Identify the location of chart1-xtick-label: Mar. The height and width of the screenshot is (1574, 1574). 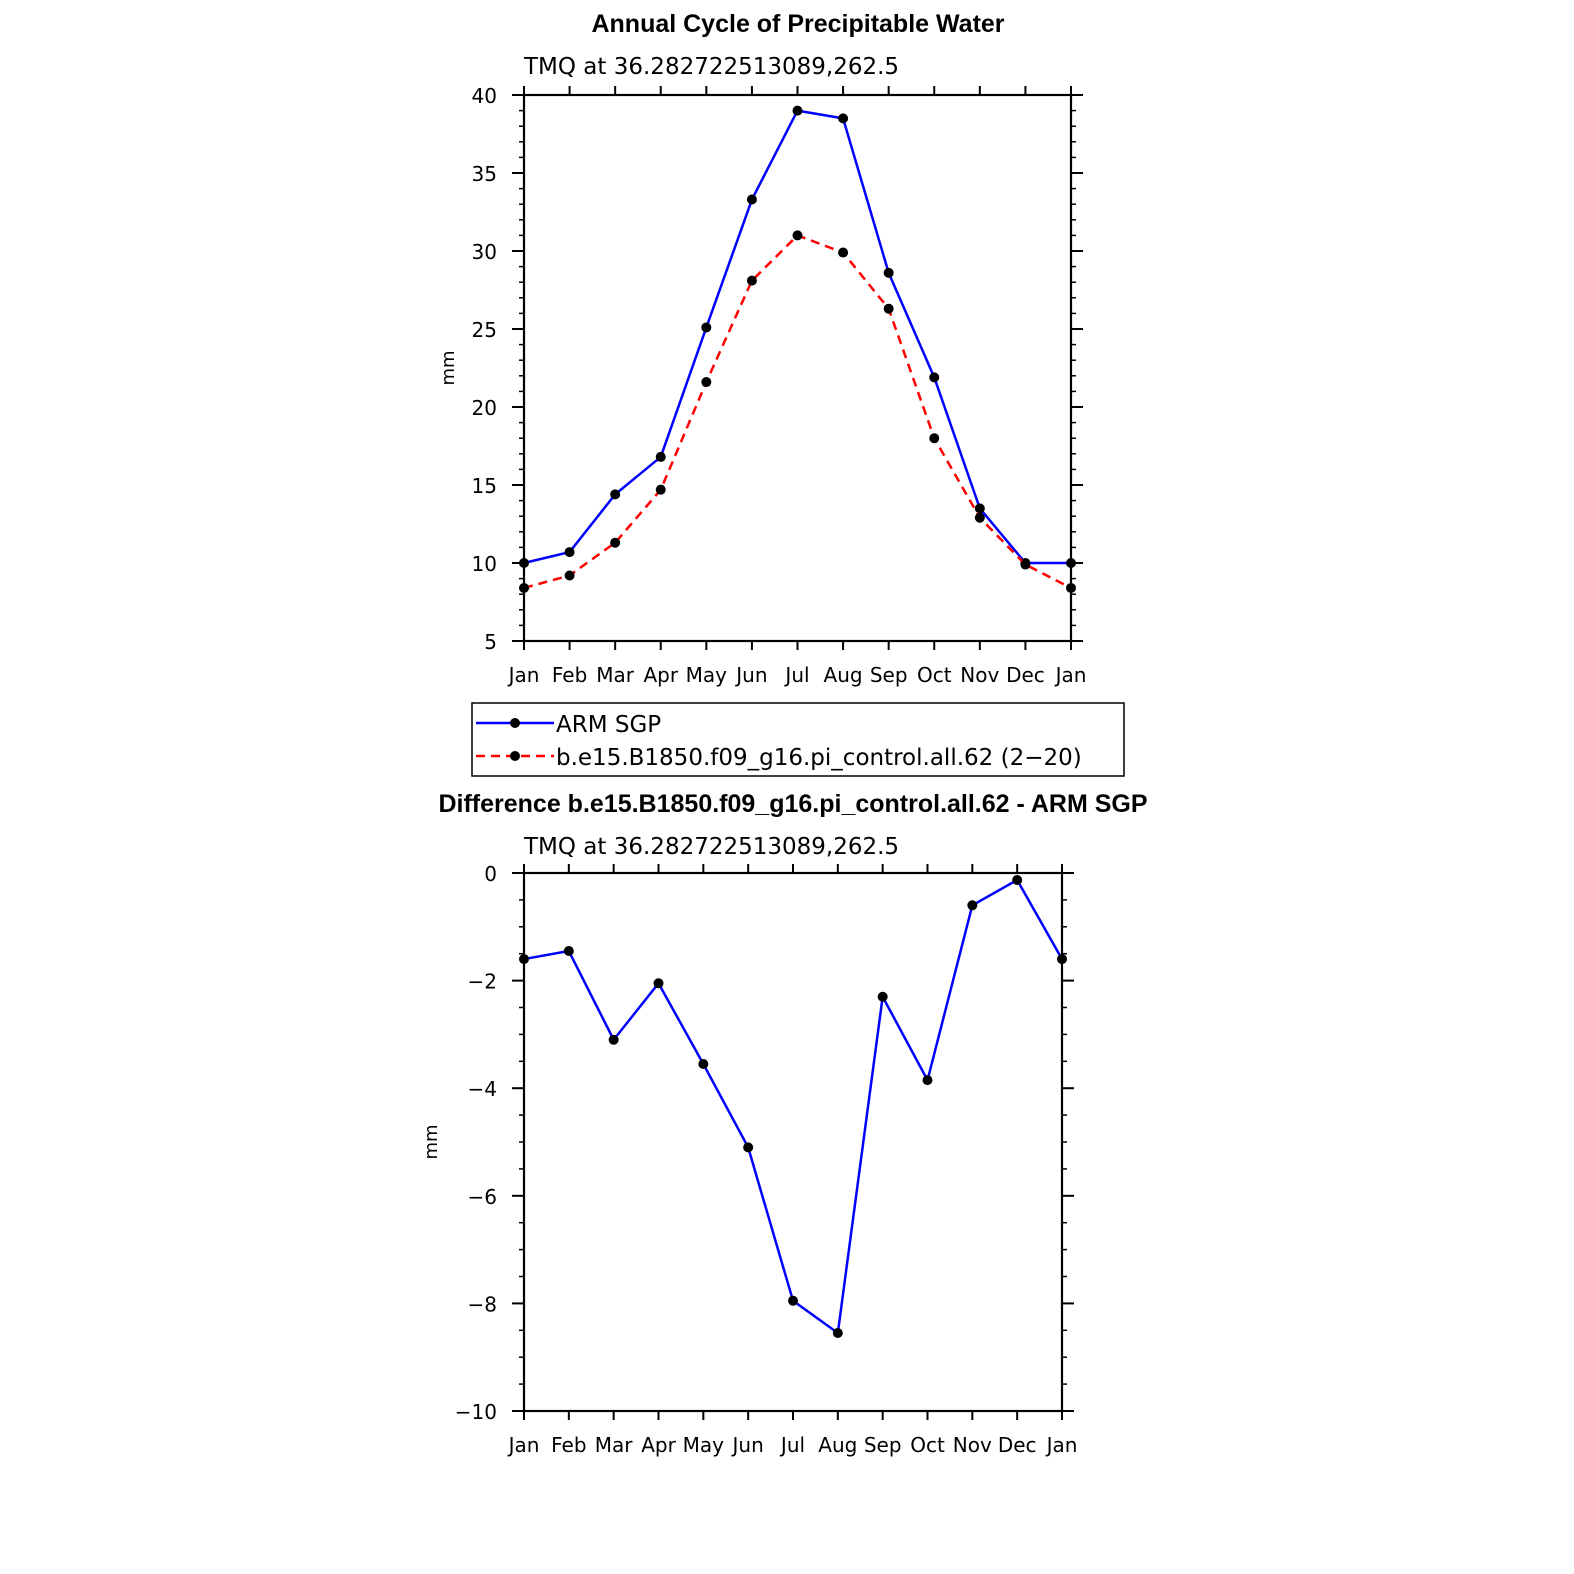
(615, 675).